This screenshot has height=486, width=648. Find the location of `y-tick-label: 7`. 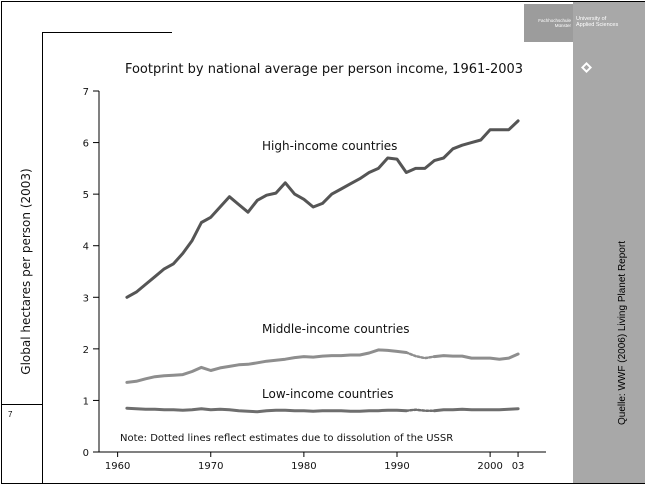

y-tick-label: 7 is located at coordinates (86, 92).